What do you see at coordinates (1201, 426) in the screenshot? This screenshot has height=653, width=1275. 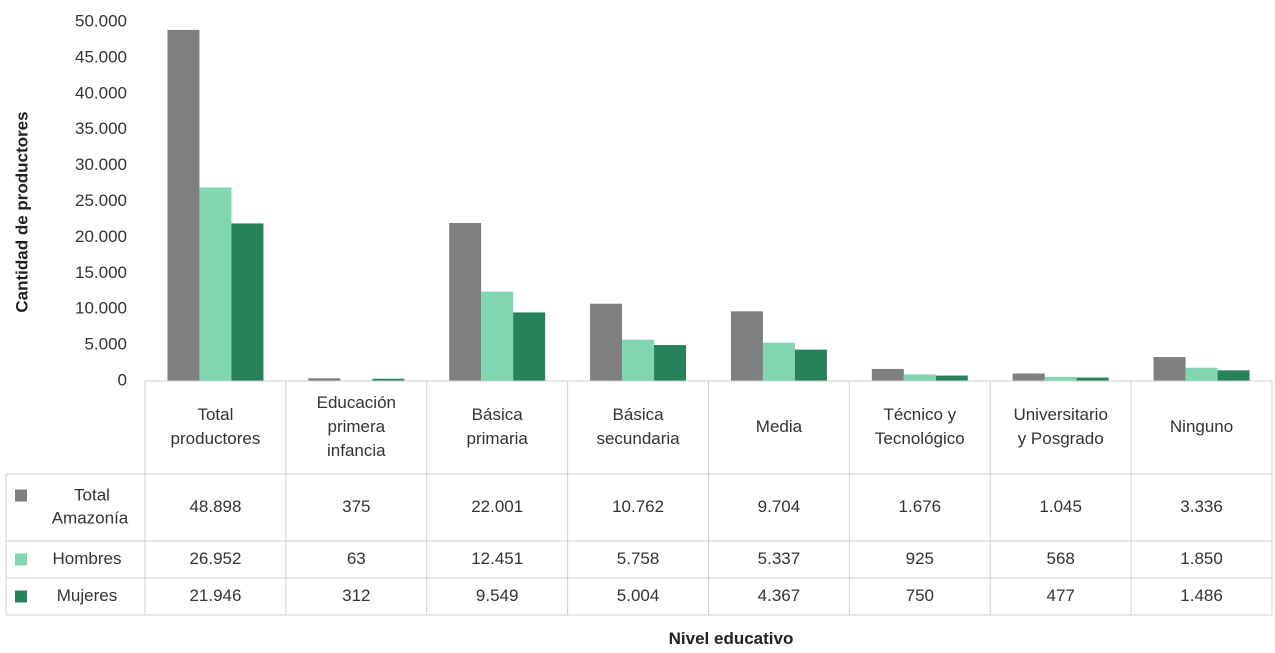 I see `x-tick-label: Ninguno` at bounding box center [1201, 426].